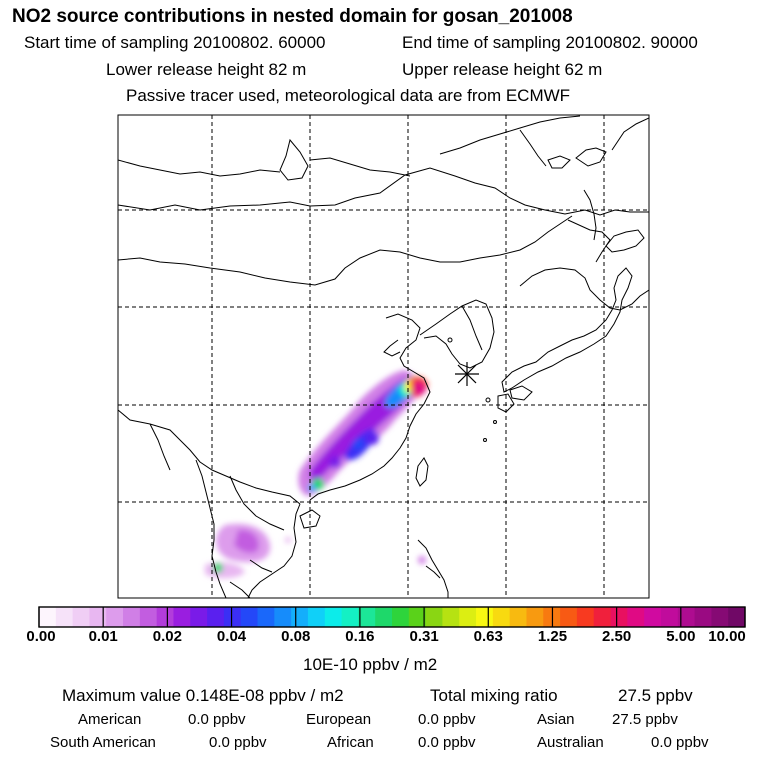  What do you see at coordinates (203, 695) in the screenshot?
I see `max-value-label: Maximum value 0.148E-08 ppbv / m2` at bounding box center [203, 695].